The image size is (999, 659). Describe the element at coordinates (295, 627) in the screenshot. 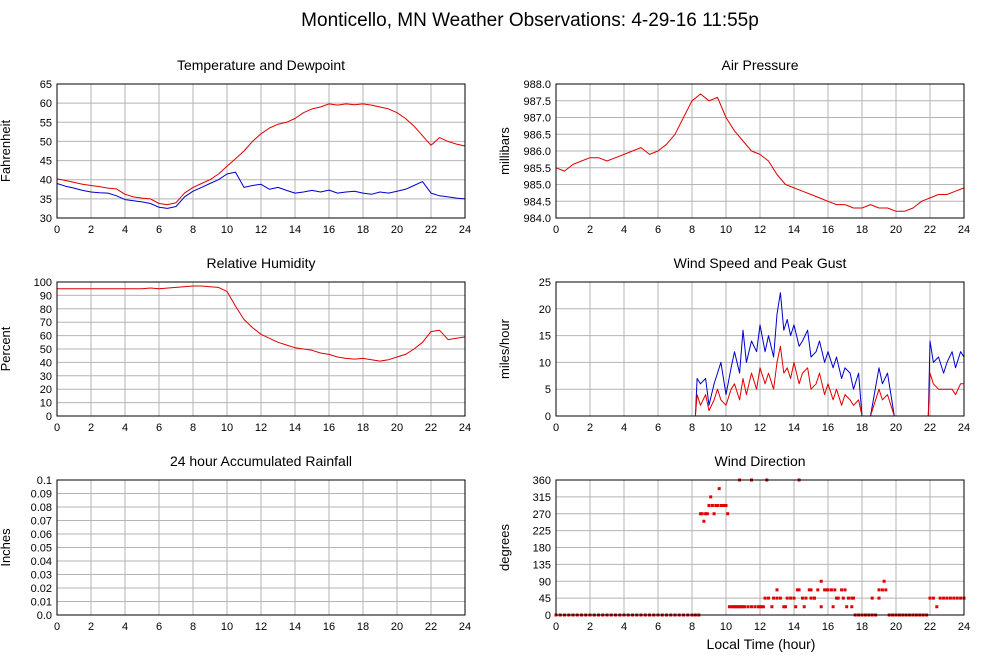

I see `x-tick-label: 14` at that location.